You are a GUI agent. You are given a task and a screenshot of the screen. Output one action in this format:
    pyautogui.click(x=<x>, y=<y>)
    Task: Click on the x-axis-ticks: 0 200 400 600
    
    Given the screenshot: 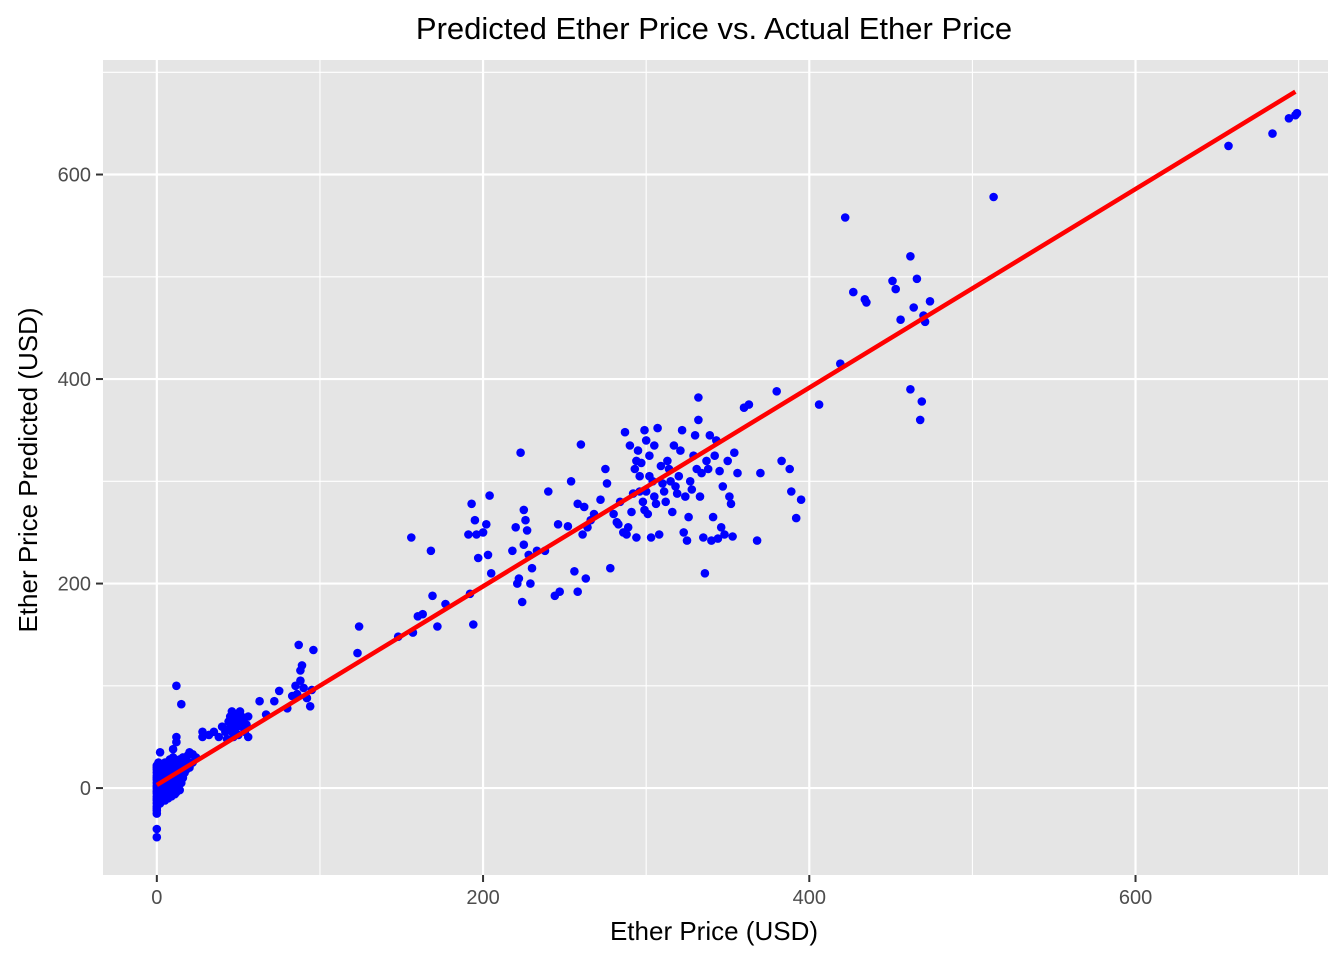 What is the action you would take?
    pyautogui.click(x=651, y=892)
    